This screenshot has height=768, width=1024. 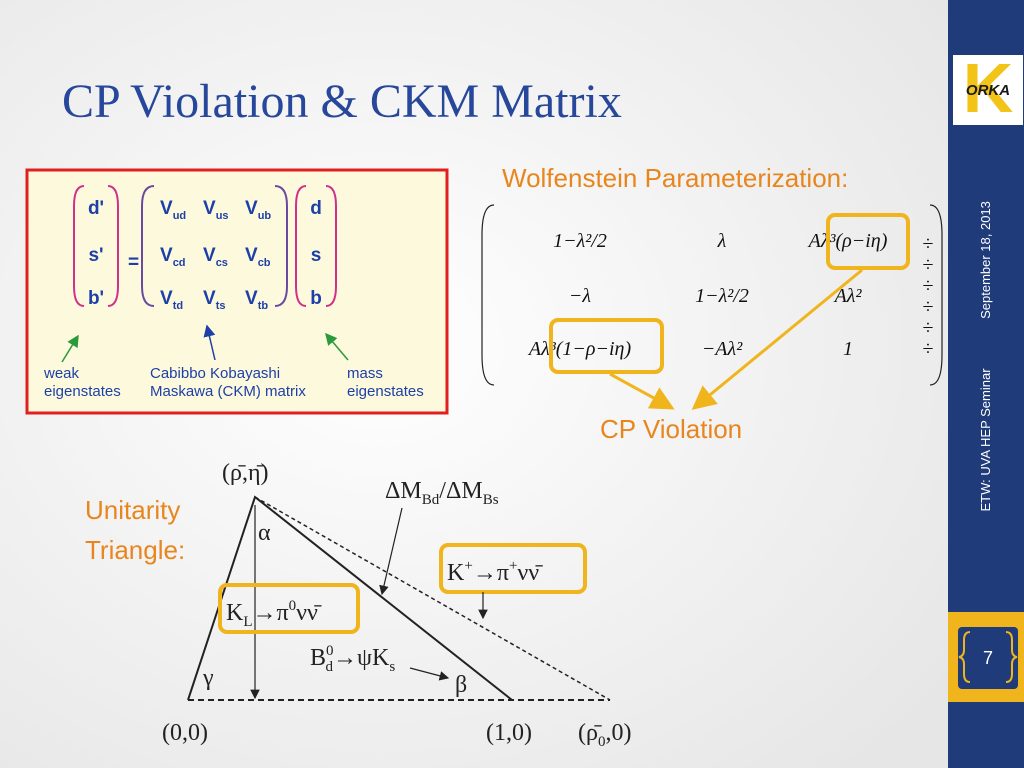 What do you see at coordinates (221, 306) in the screenshot?
I see `ckm-element-sub: ts` at bounding box center [221, 306].